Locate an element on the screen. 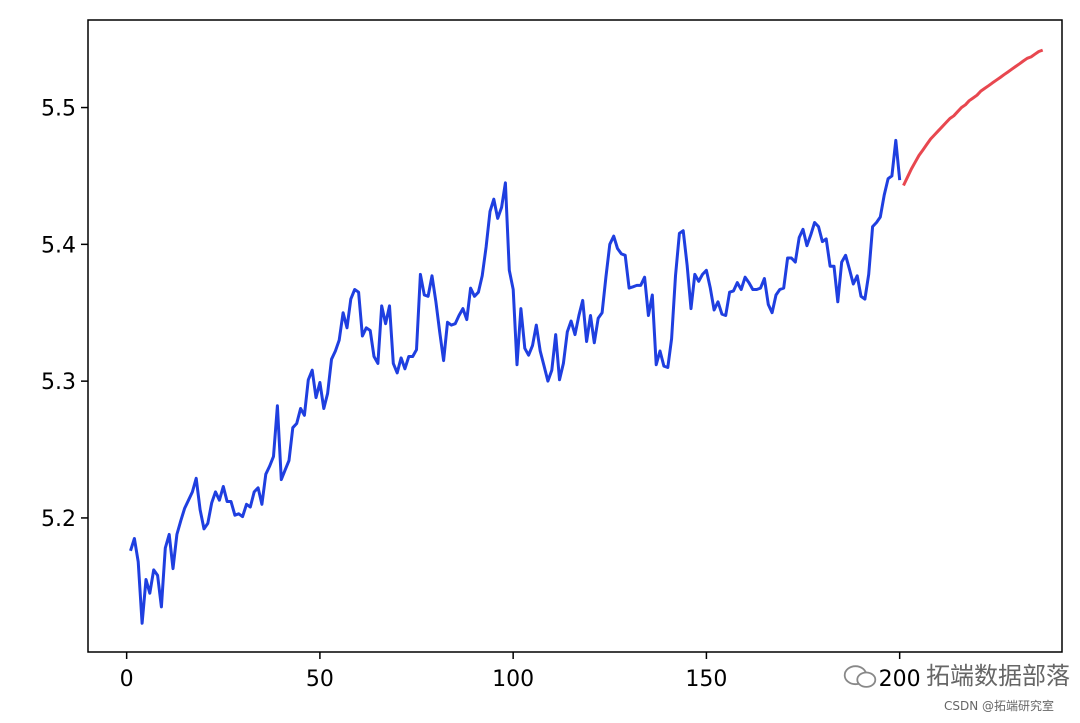  wechat-icon is located at coordinates (860, 676).